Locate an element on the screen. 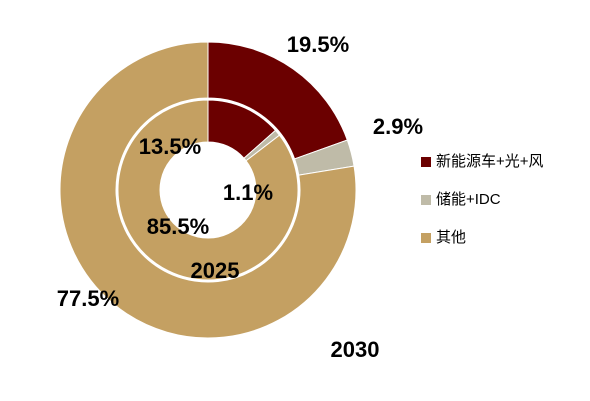 The image size is (590, 401). data-label: 13.5% is located at coordinates (170, 146).